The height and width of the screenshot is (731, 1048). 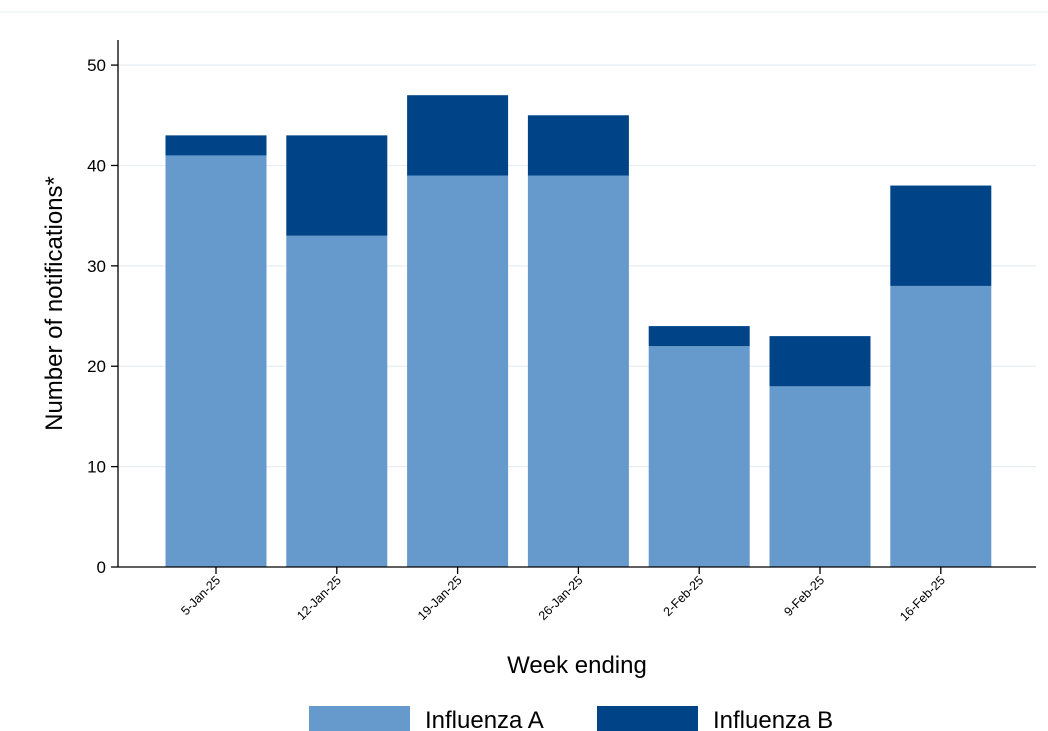 I want to click on x-tick-label: 2-Feb-25, so click(x=684, y=596).